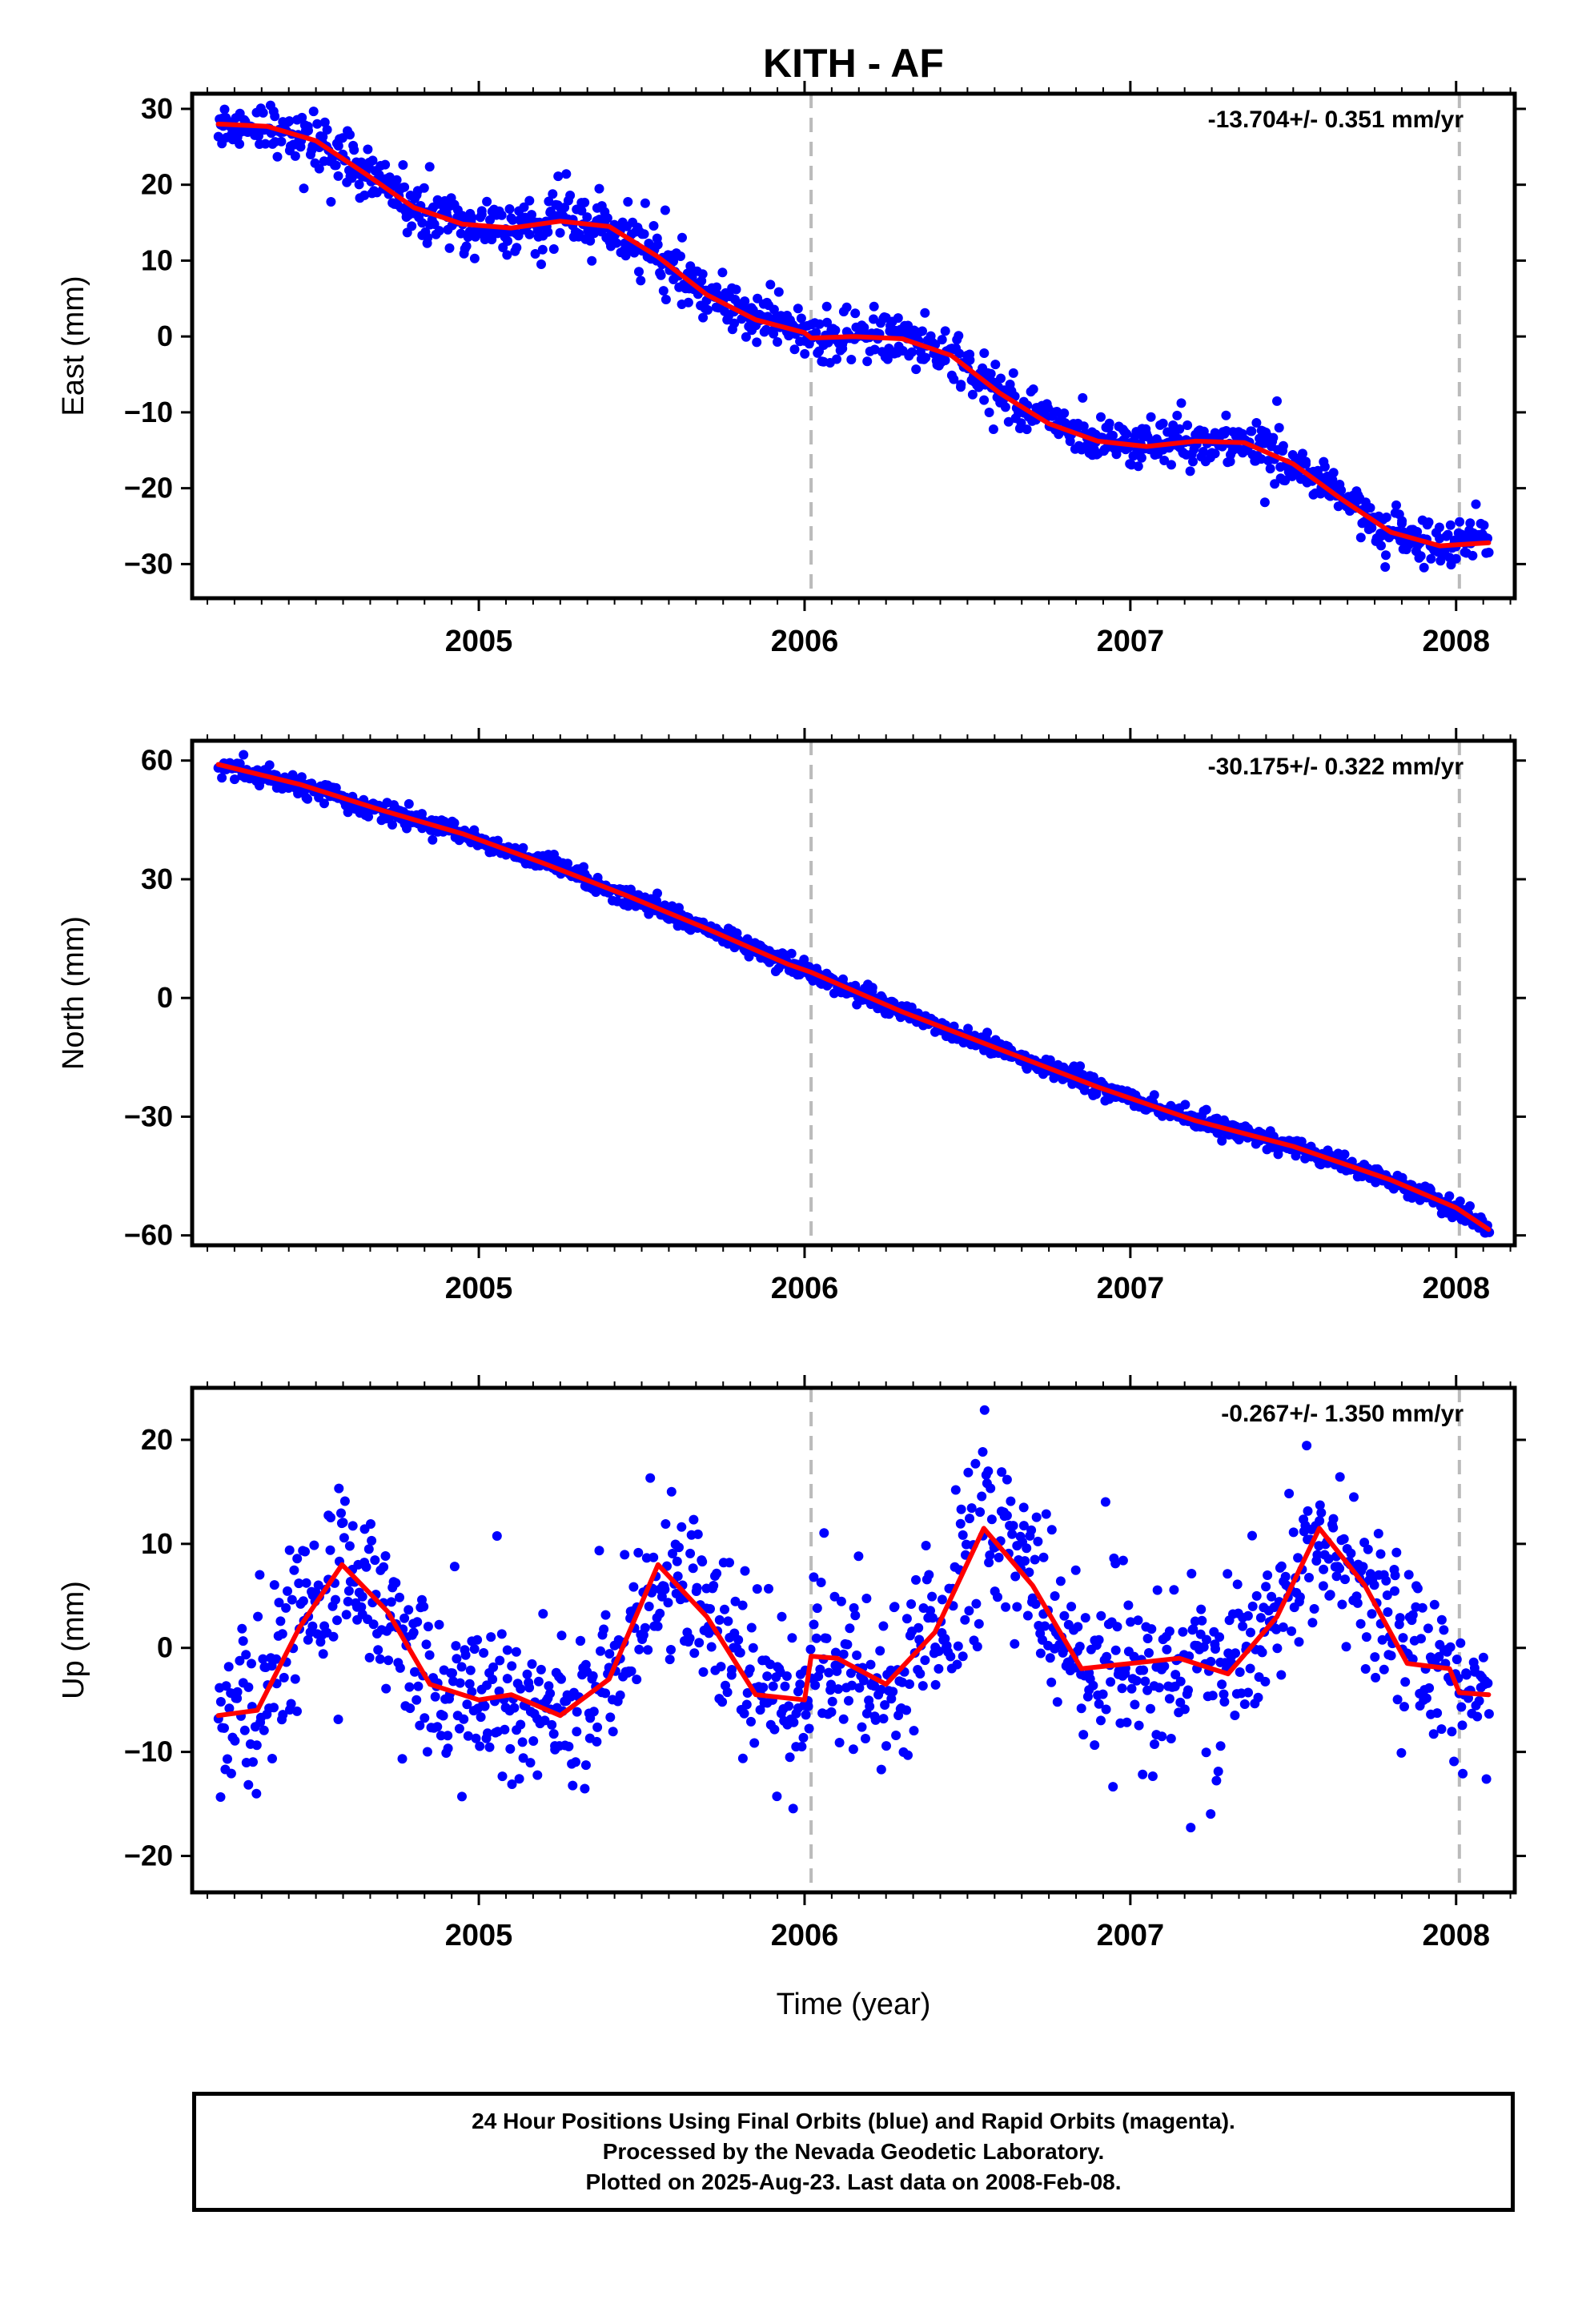  Describe the element at coordinates (74, 1640) in the screenshot. I see `y-axis-label: Up (mm)` at that location.